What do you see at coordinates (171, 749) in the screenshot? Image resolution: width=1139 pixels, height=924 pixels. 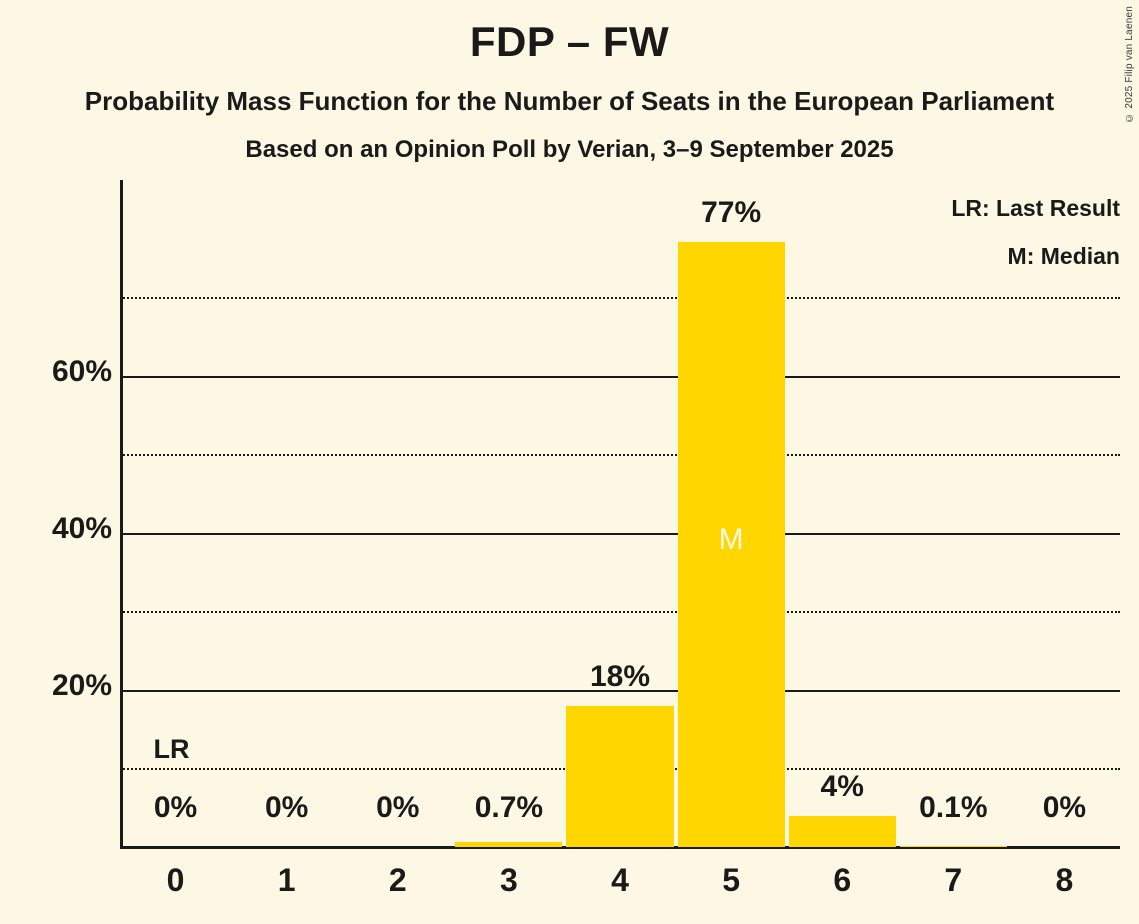 I see `last-result-label: LR` at bounding box center [171, 749].